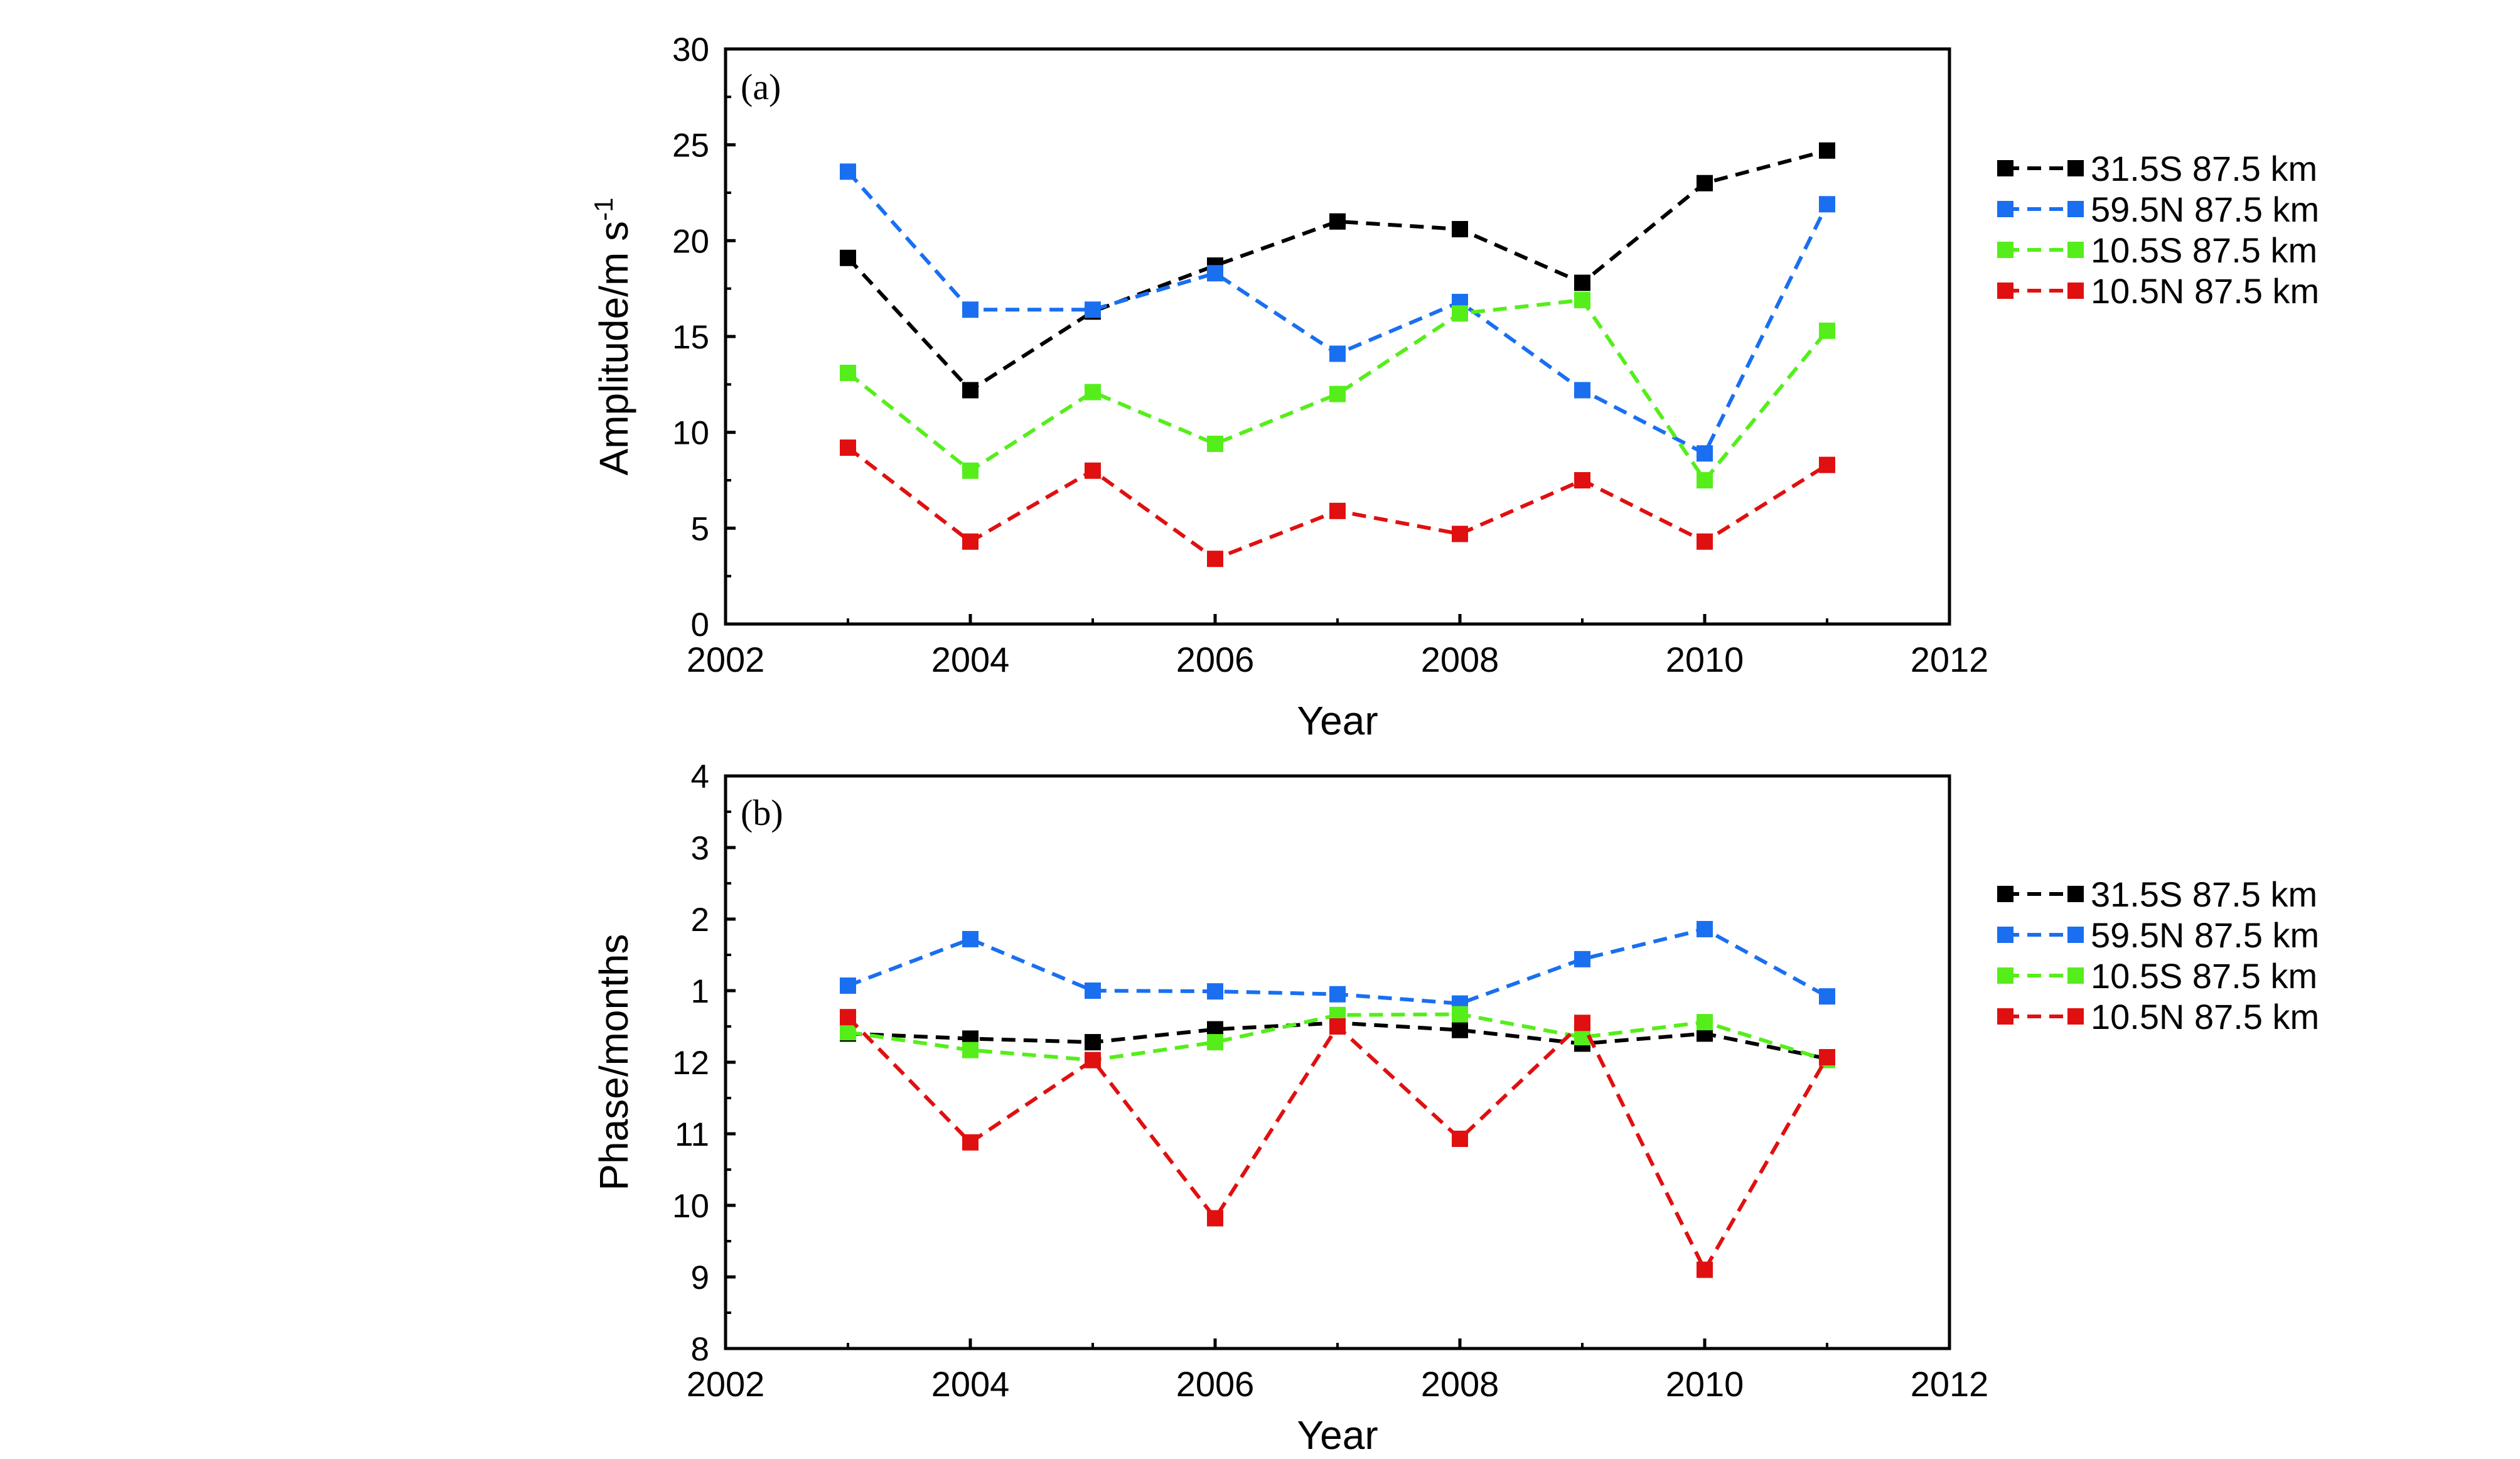 The height and width of the screenshot is (1459, 2520). What do you see at coordinates (1337, 720) in the screenshot?
I see `panel-a-x-axis-title: Year` at bounding box center [1337, 720].